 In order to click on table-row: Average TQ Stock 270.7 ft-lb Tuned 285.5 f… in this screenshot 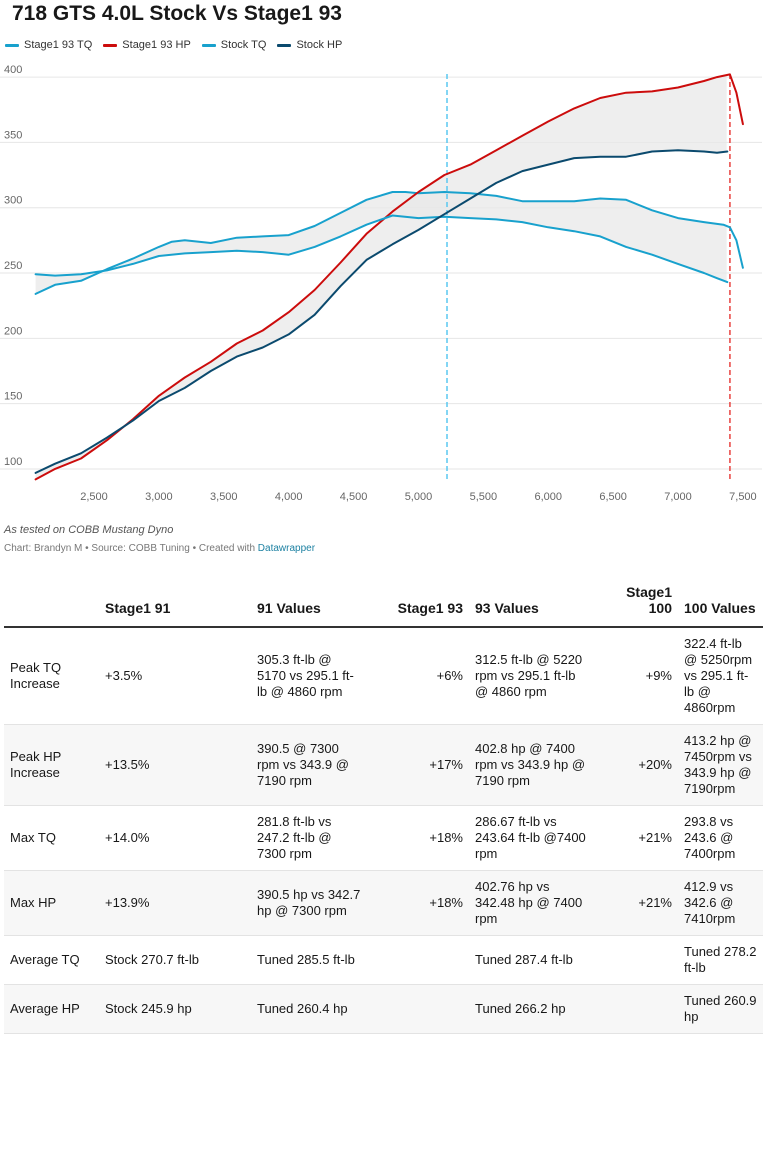, I will do `click(383, 960)`.